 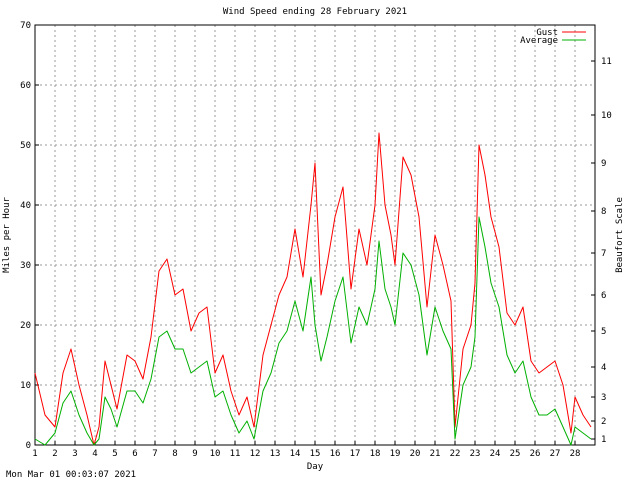 I want to click on x-tick-label: 12, so click(x=255, y=454).